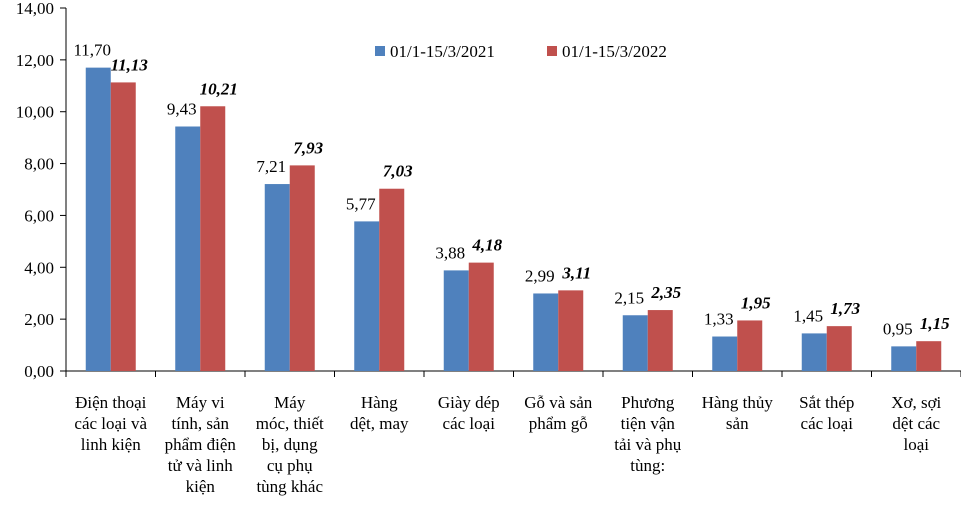 The height and width of the screenshot is (507, 961). What do you see at coordinates (935, 323) in the screenshot?
I see `value-label-2022: 1,15` at bounding box center [935, 323].